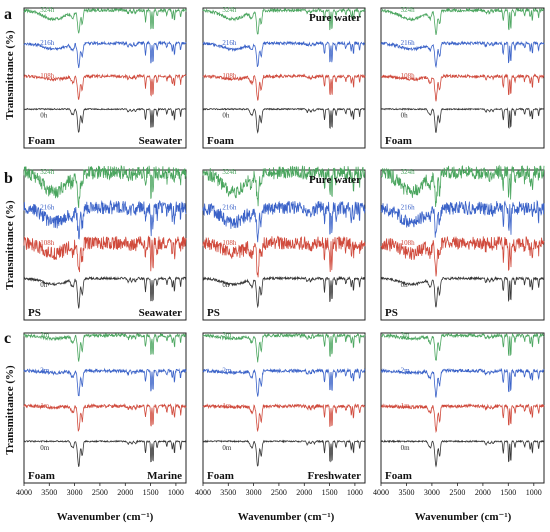 The image size is (550, 532). Describe the element at coordinates (227, 371) in the screenshot. I see `series-label-c2-2m: 2m` at that location.